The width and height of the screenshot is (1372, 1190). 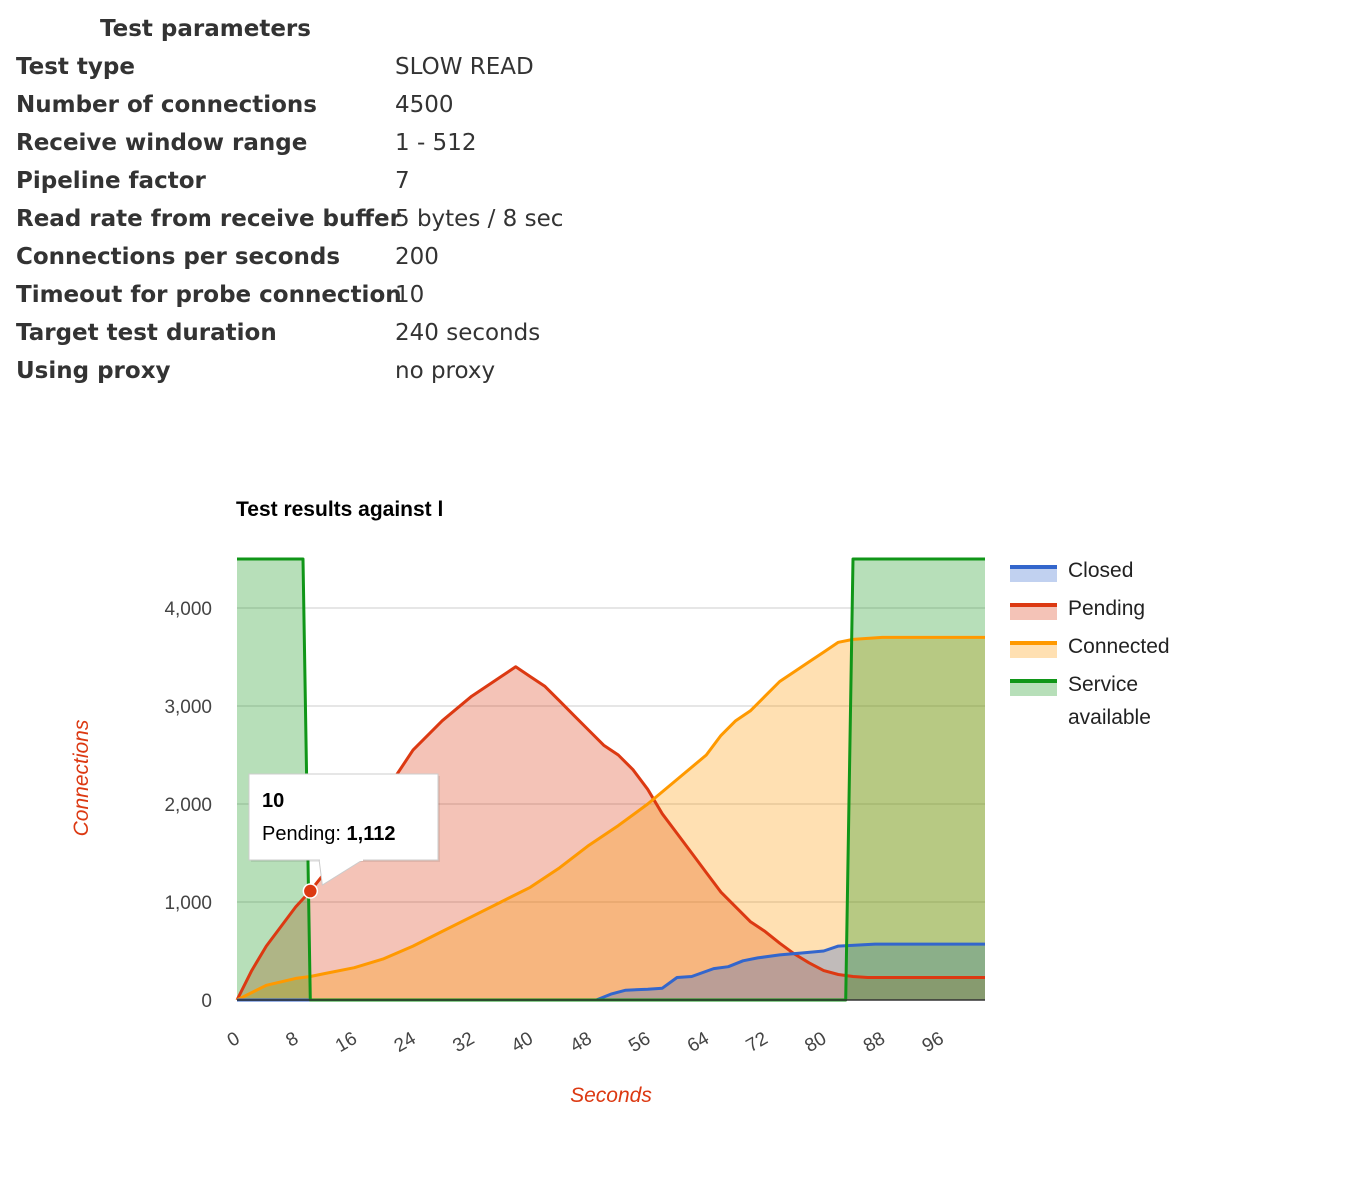 What do you see at coordinates (445, 371) in the screenshot?
I see `param-value: no proxy` at bounding box center [445, 371].